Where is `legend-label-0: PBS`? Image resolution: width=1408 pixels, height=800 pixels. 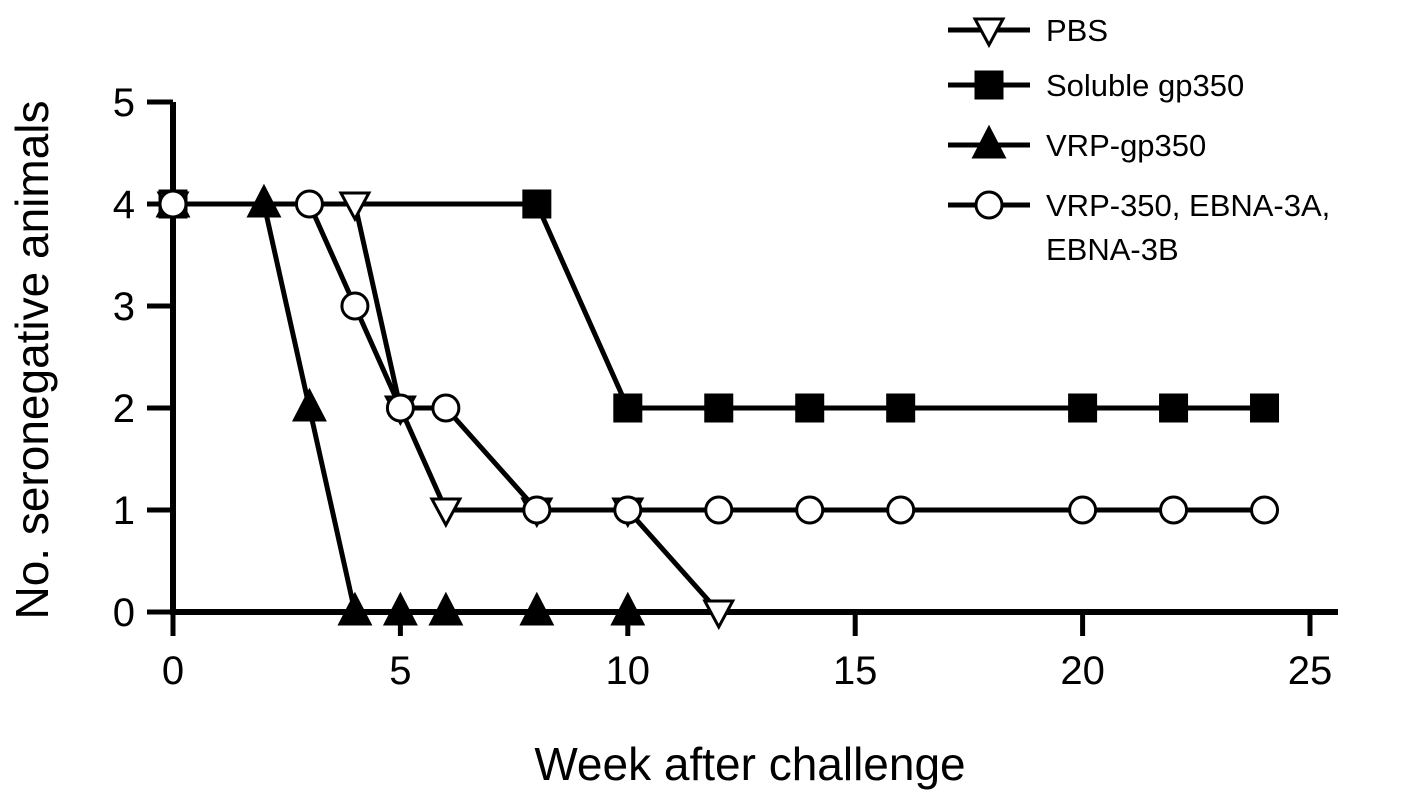
legend-label-0: PBS is located at coordinates (1077, 30).